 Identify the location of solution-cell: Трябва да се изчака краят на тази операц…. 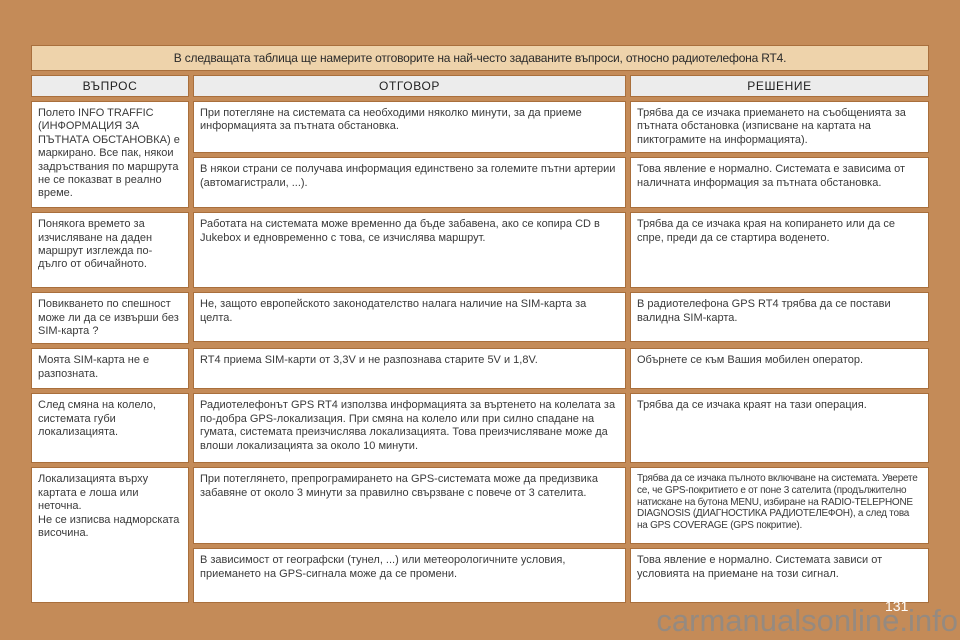
(779, 428).